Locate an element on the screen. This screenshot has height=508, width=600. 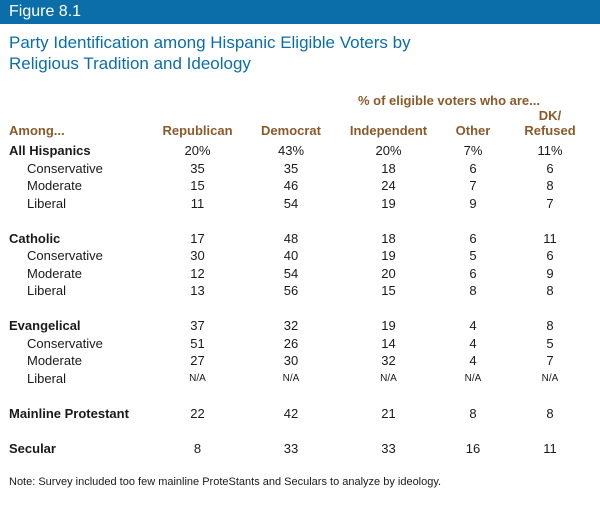
value-cell: 17 is located at coordinates (197, 238).